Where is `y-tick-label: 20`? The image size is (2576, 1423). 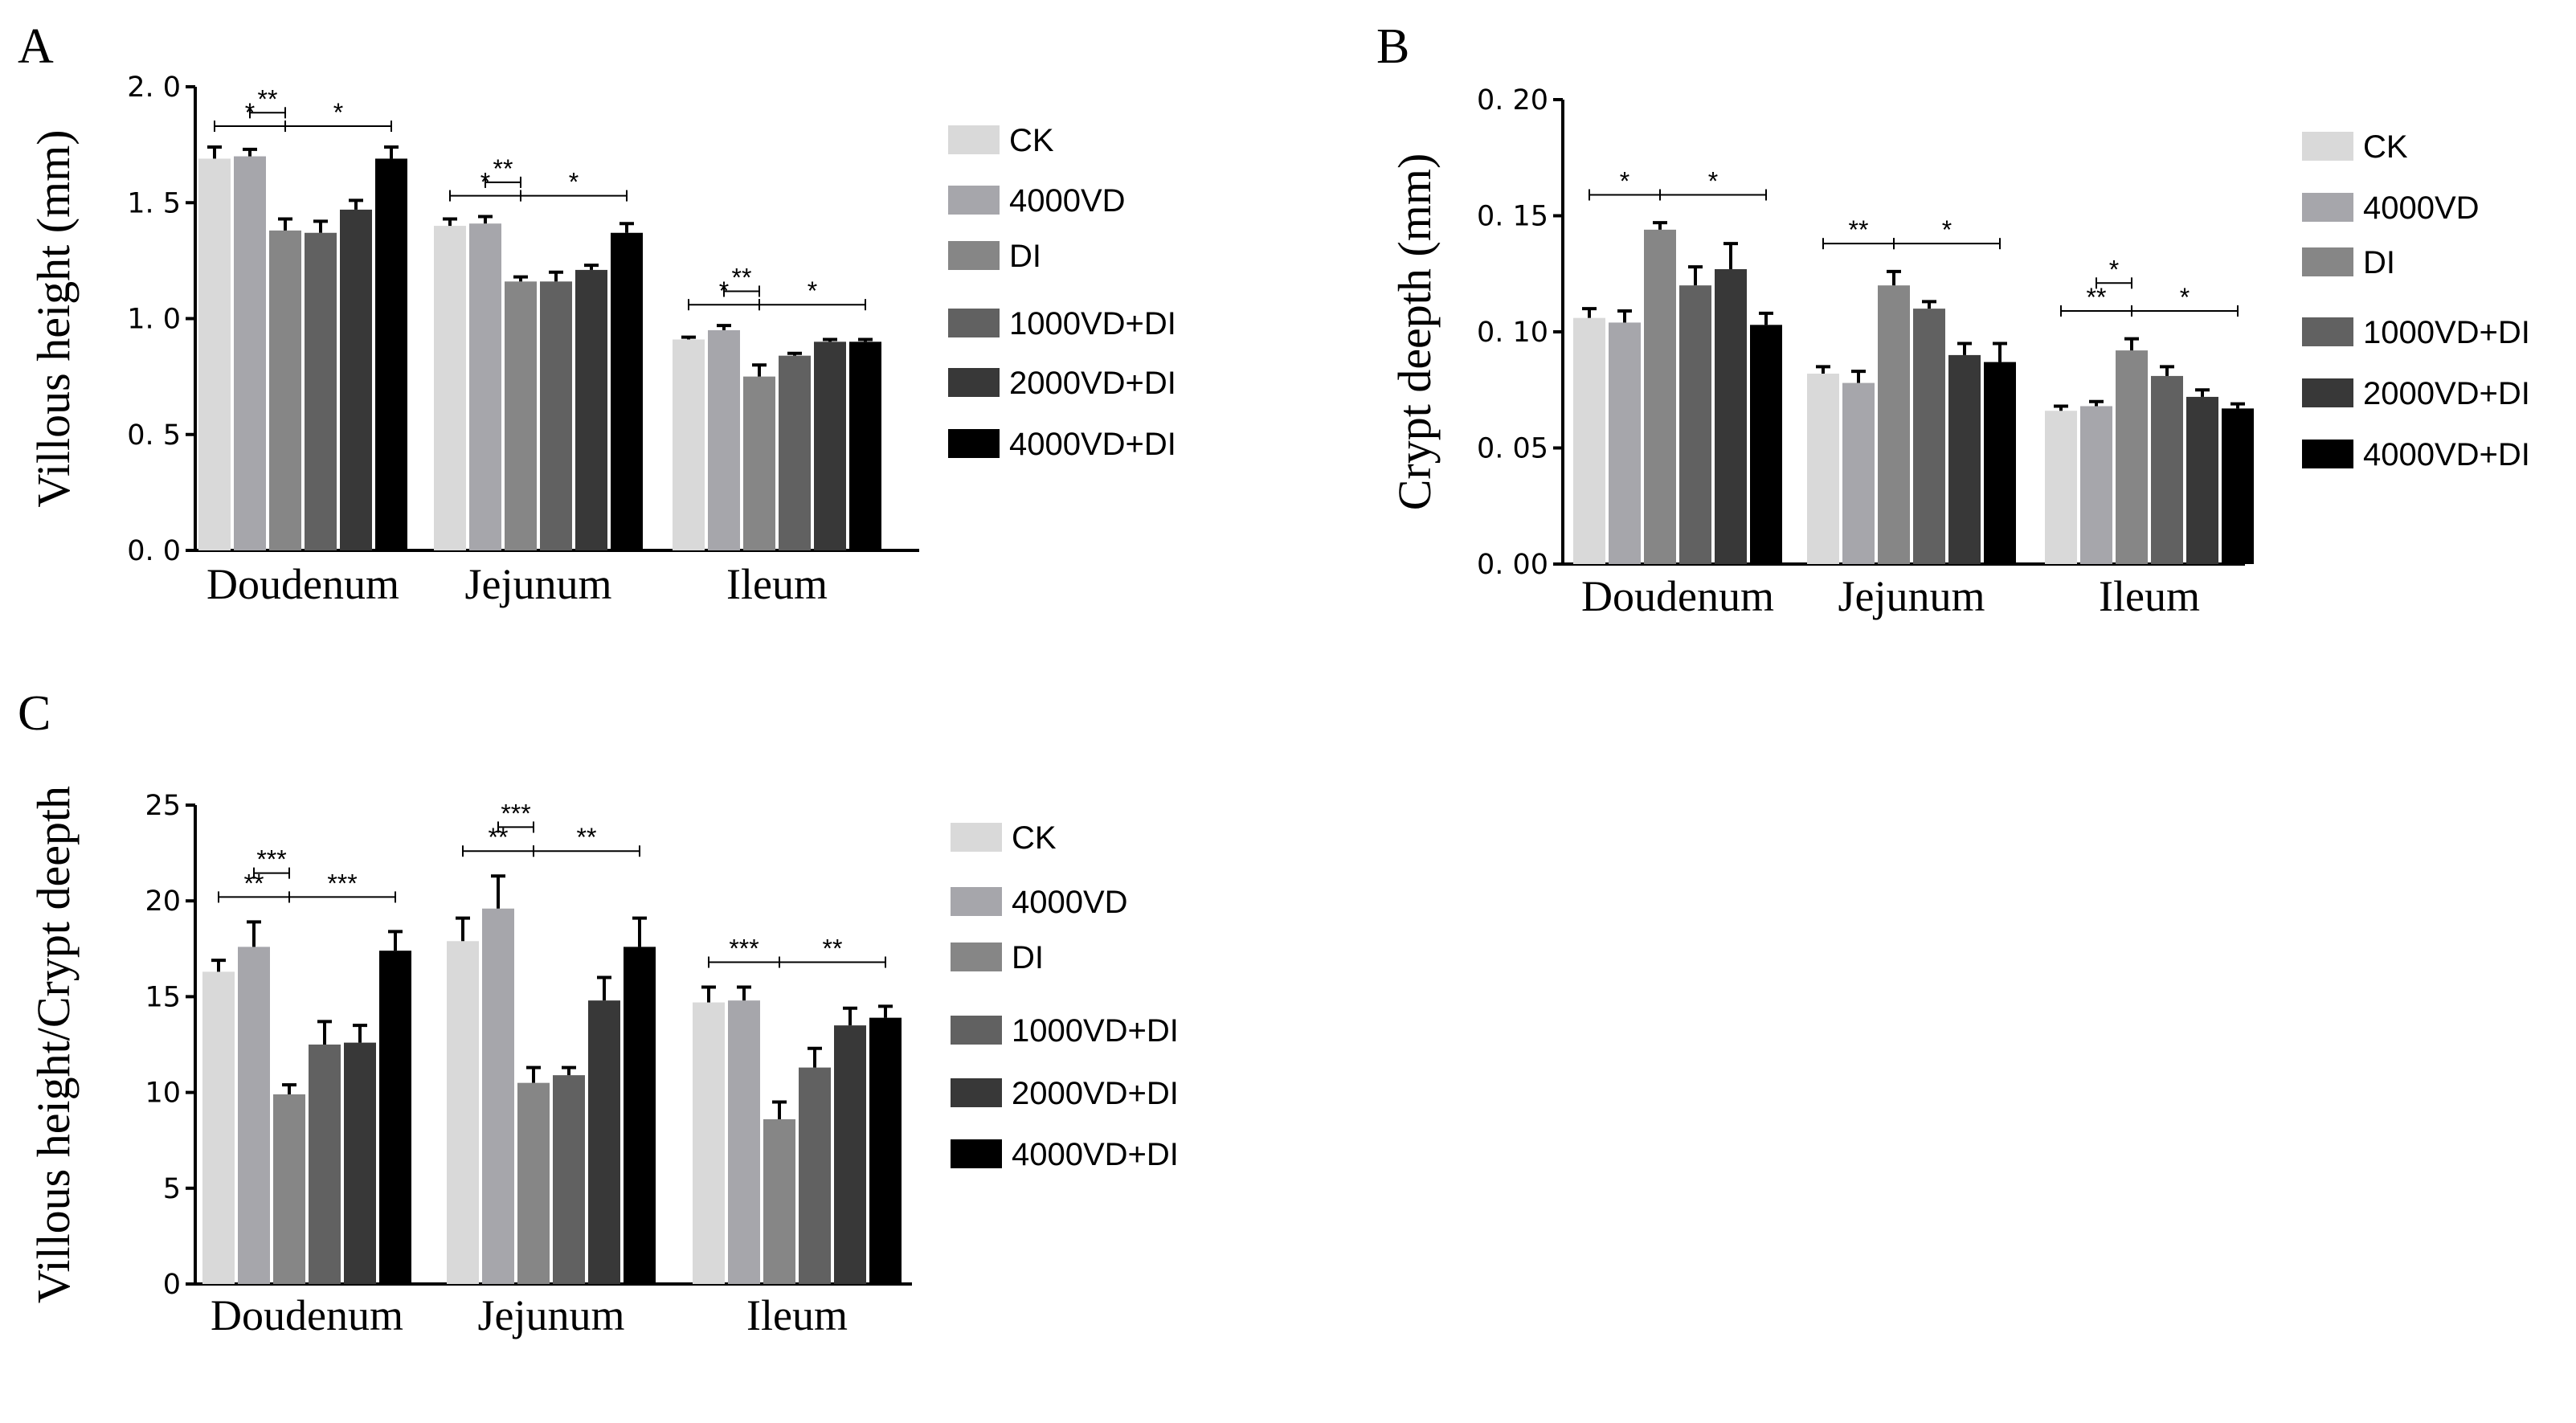 y-tick-label: 20 is located at coordinates (163, 901).